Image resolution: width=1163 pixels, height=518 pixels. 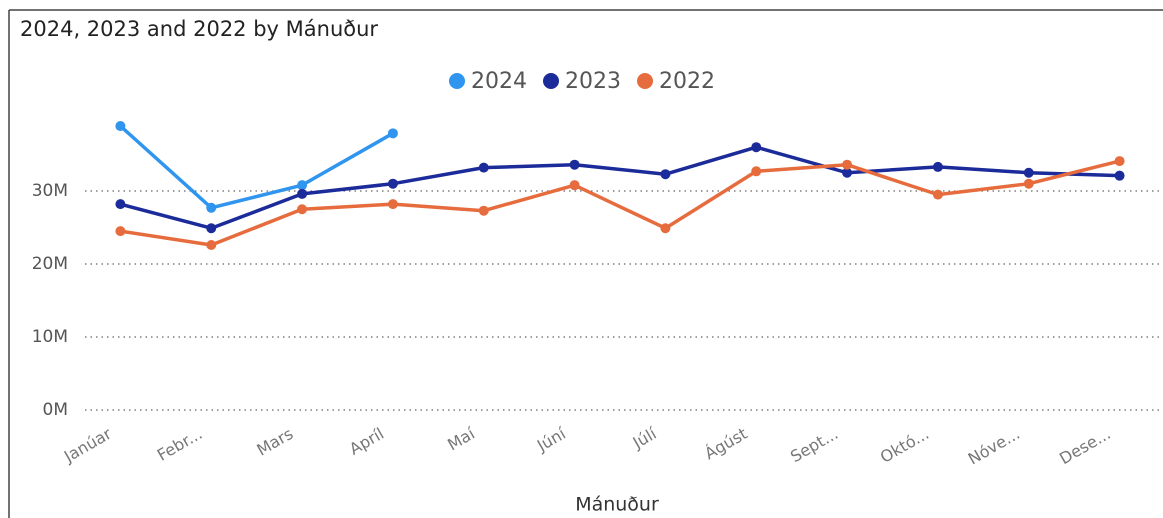 I want to click on x-tick-label: Júlí, so click(x=644, y=438).